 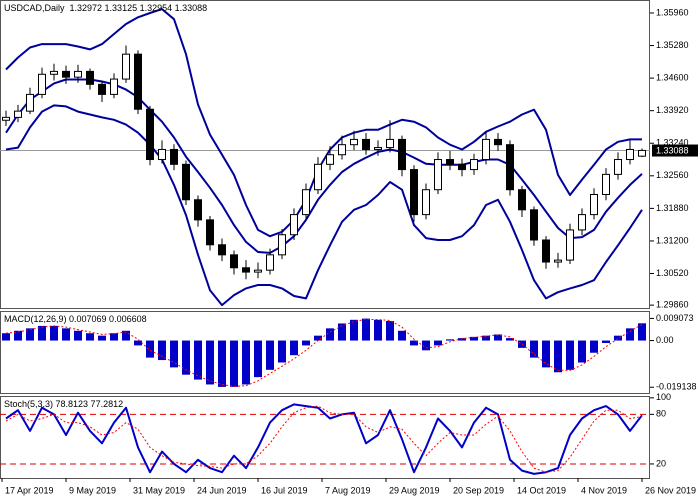 What do you see at coordinates (139, 8) in the screenshot?
I see `panel-title-part: 1.32972 1.33125 1.32954 1.33088` at bounding box center [139, 8].